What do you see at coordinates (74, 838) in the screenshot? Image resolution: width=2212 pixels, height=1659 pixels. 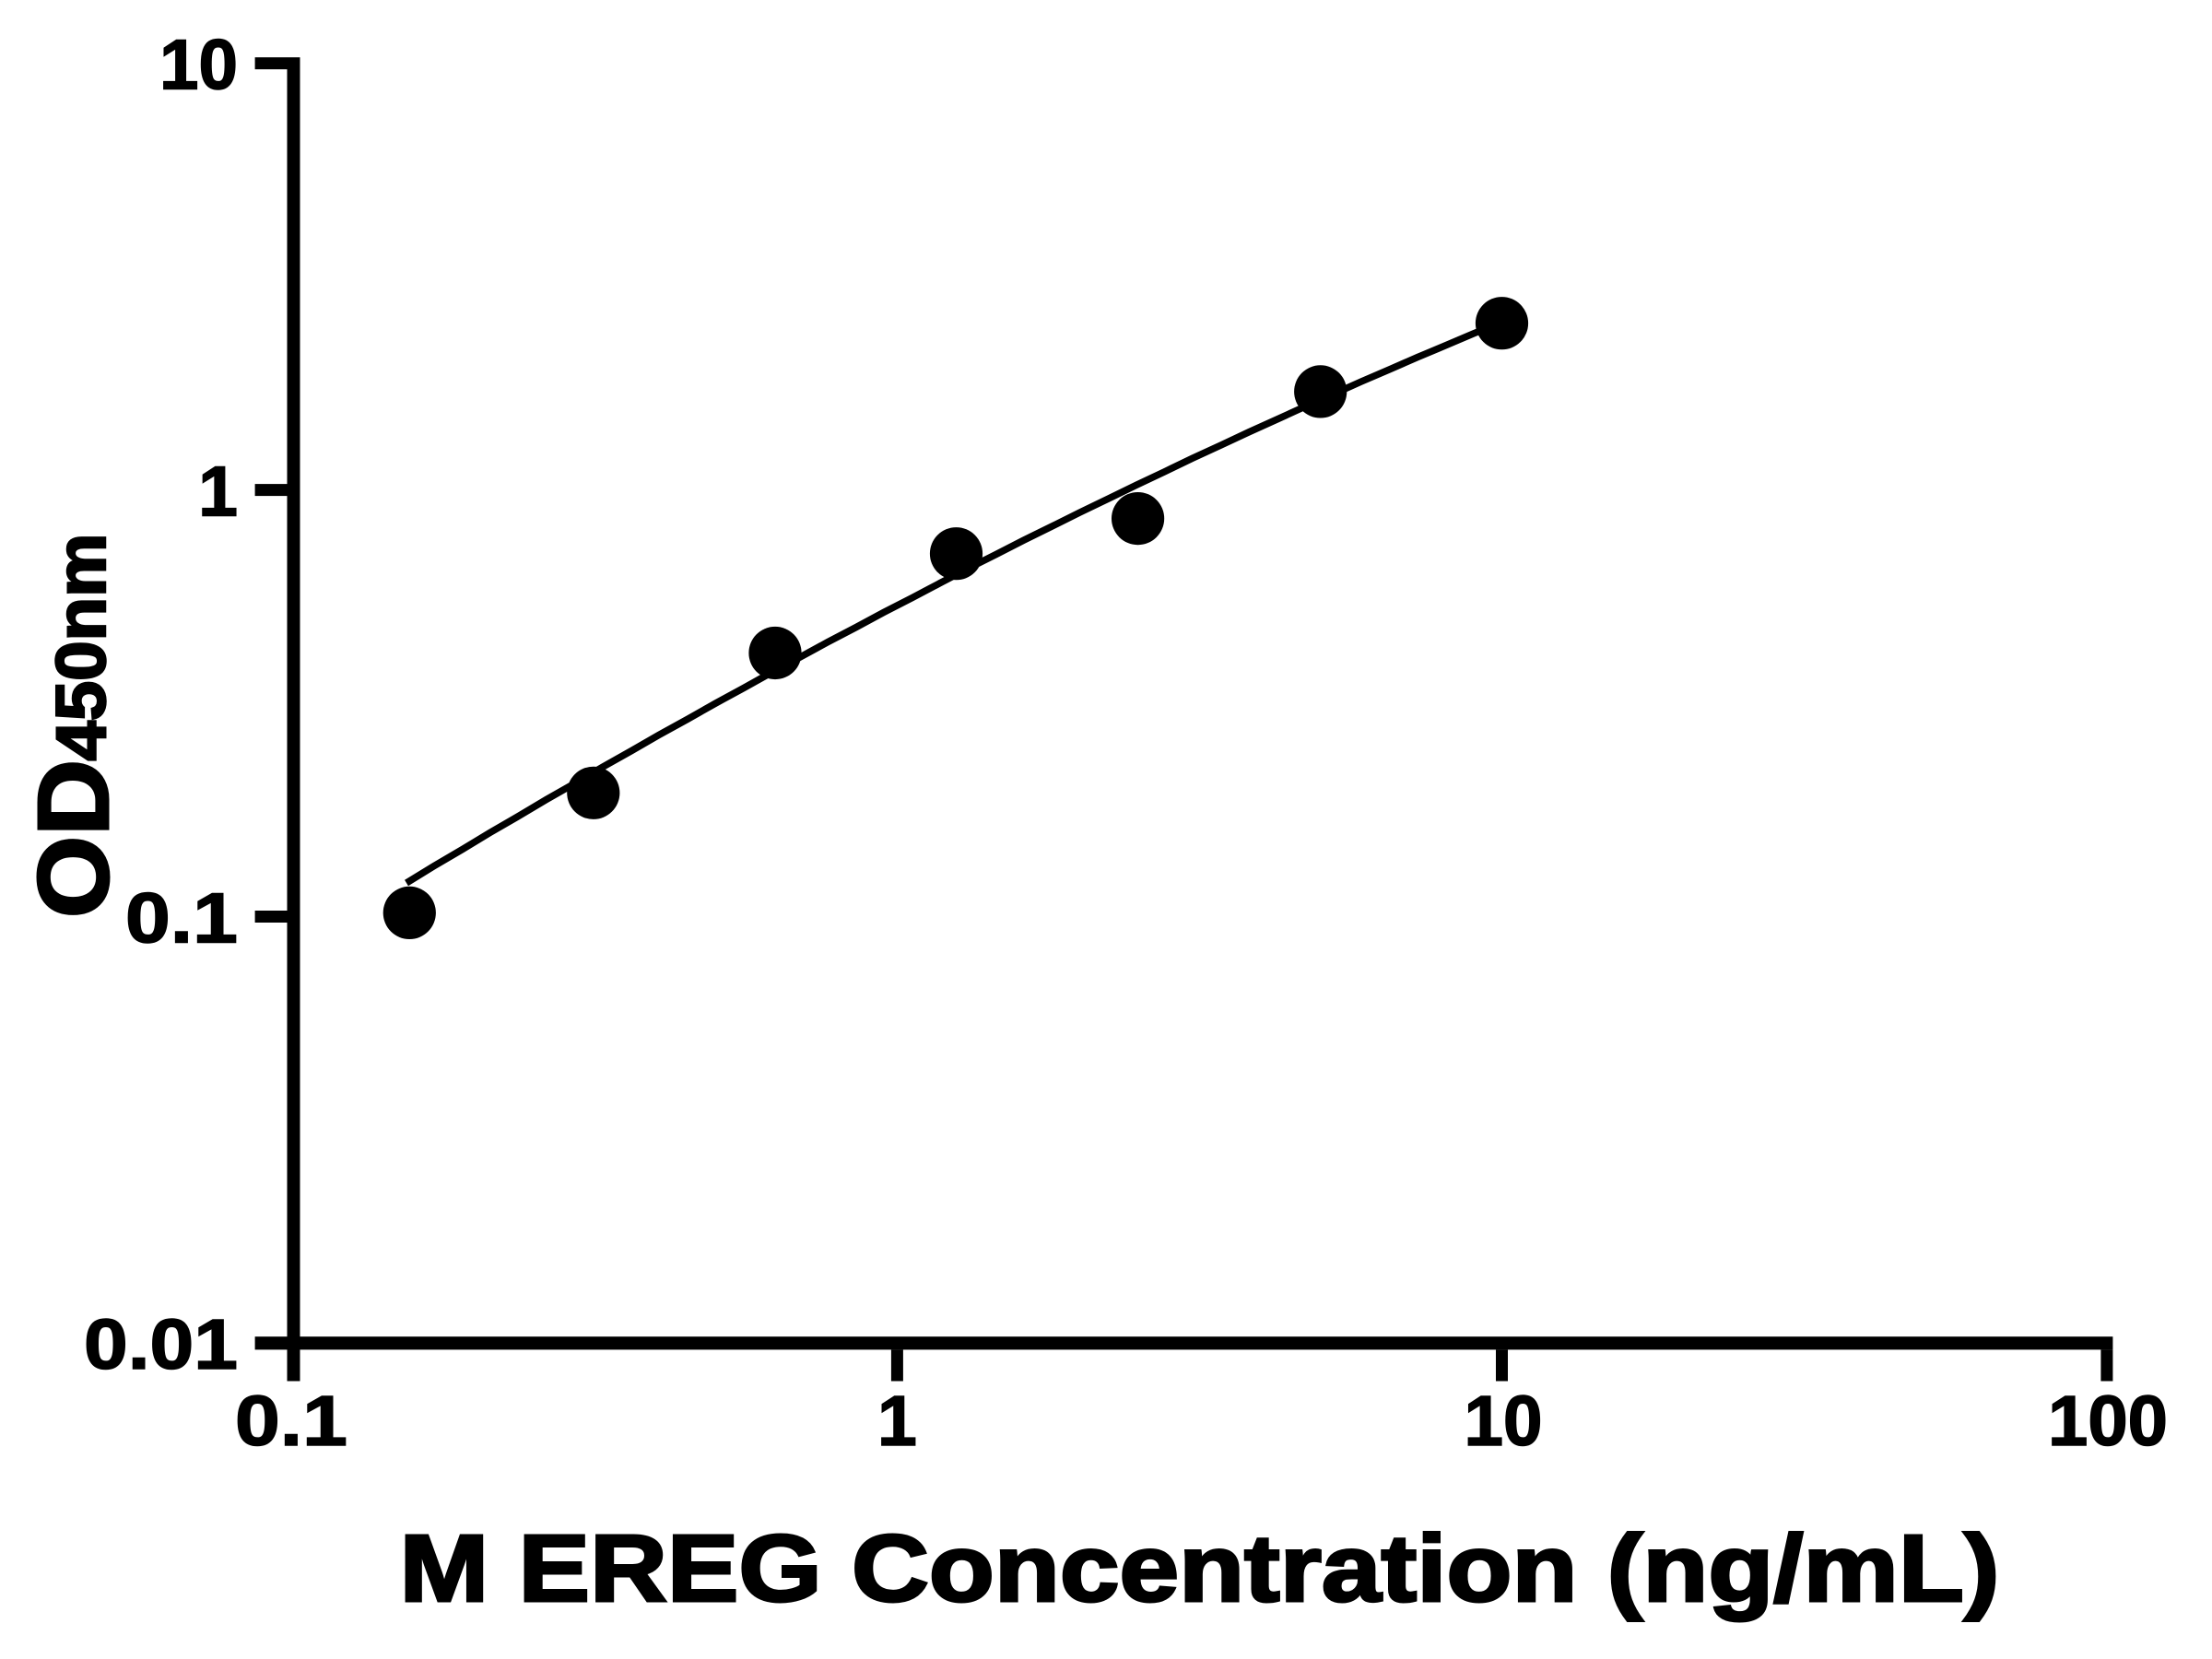 I see `svg-text: OD` at bounding box center [74, 838].